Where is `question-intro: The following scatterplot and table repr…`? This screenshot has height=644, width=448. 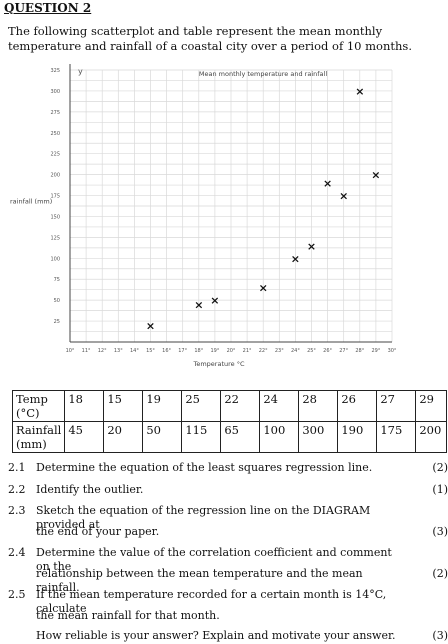
question-intro: The following scatterplot and table repr… is located at coordinates (210, 38).